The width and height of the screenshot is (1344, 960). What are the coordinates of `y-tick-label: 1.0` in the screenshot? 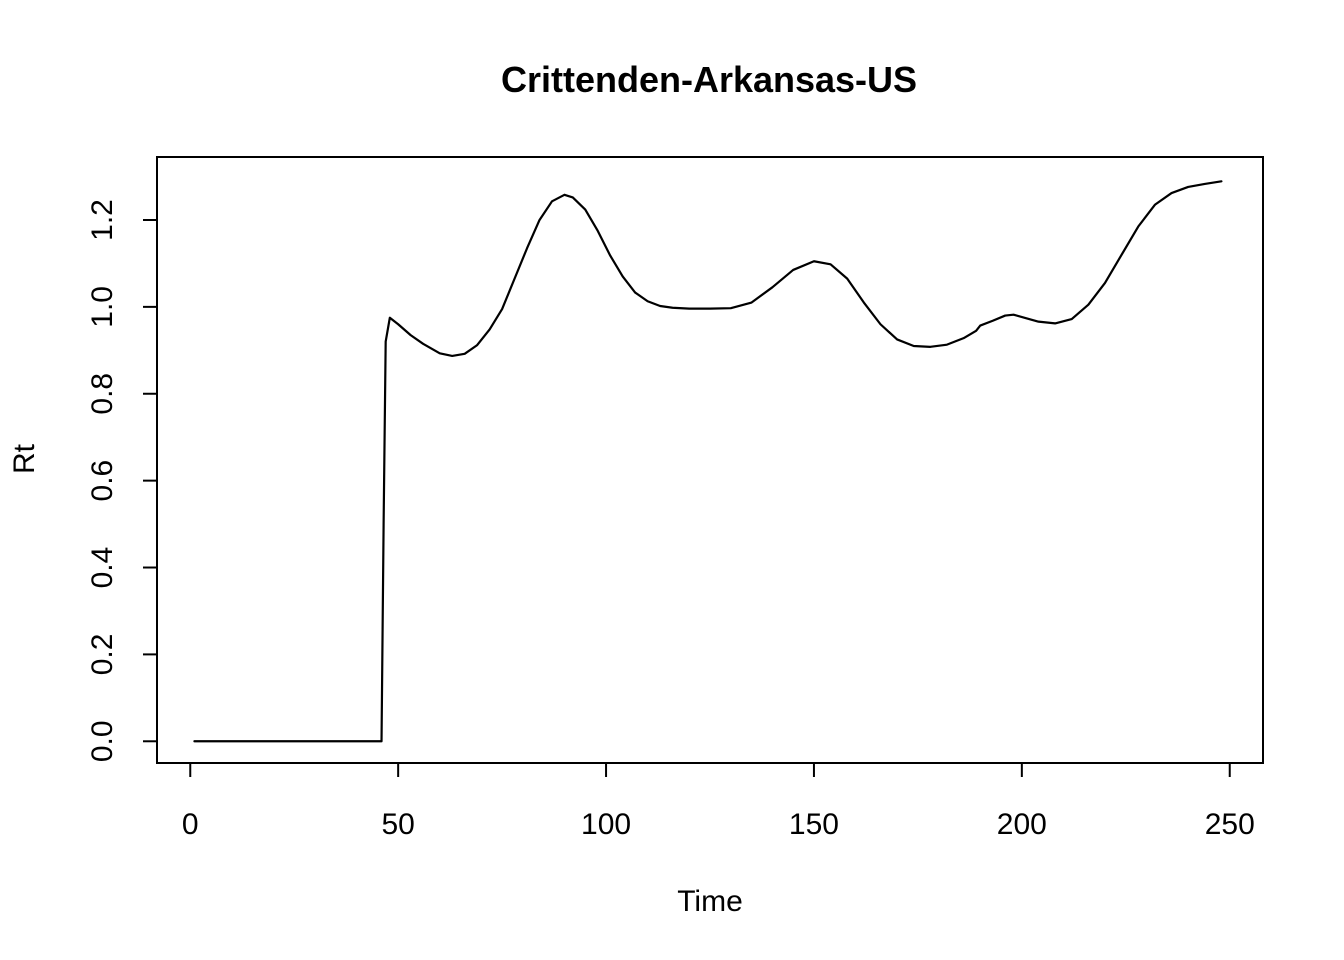 It's located at (102, 307).